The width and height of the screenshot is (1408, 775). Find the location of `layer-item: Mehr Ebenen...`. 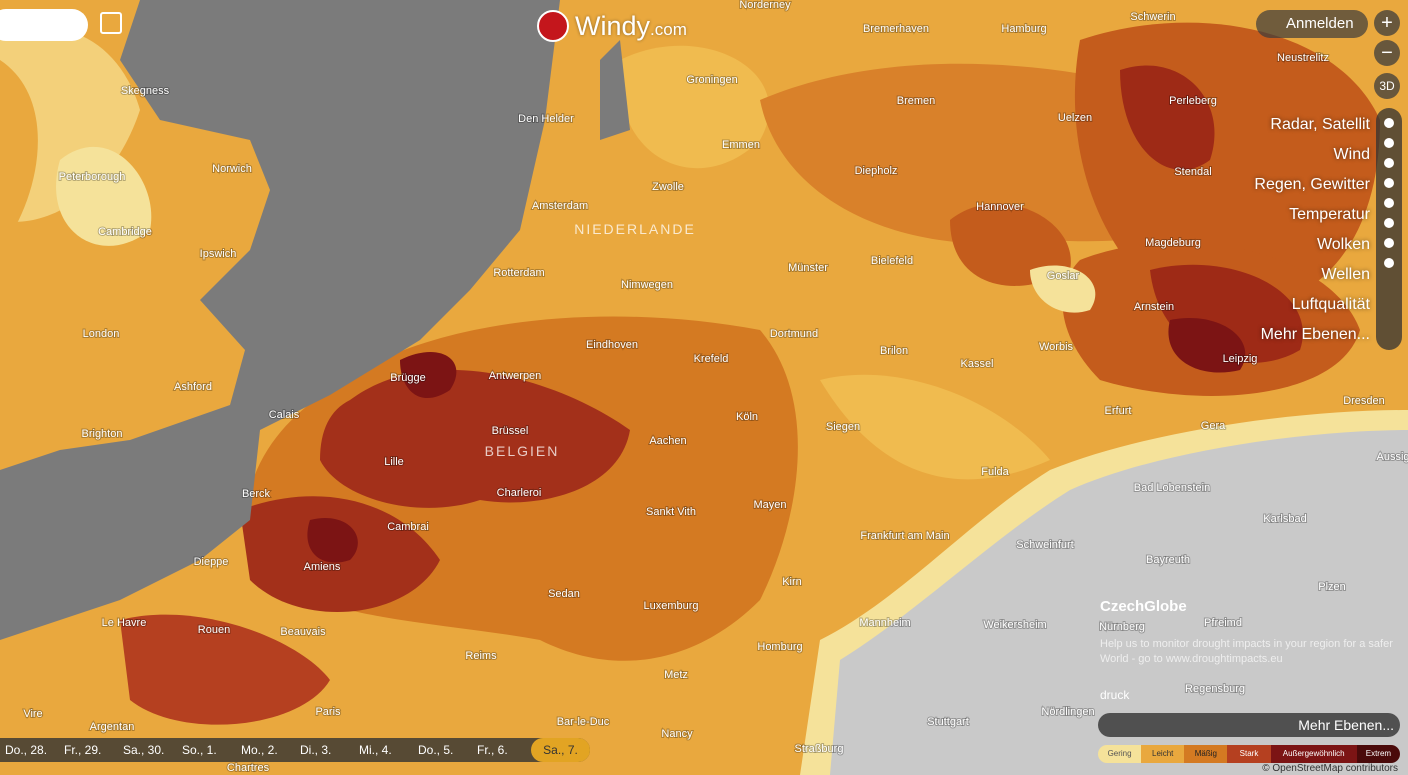

layer-item: Mehr Ebenen... is located at coordinates (1315, 334).